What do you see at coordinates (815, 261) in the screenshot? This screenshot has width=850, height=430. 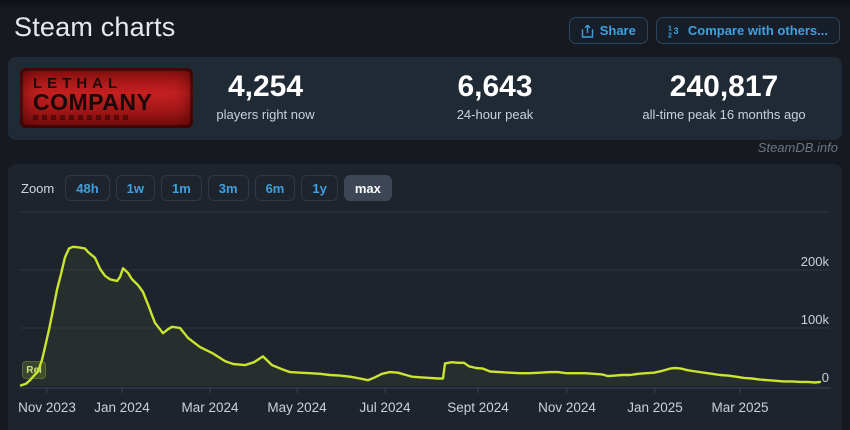 I see `y-axis-label: 200k` at bounding box center [815, 261].